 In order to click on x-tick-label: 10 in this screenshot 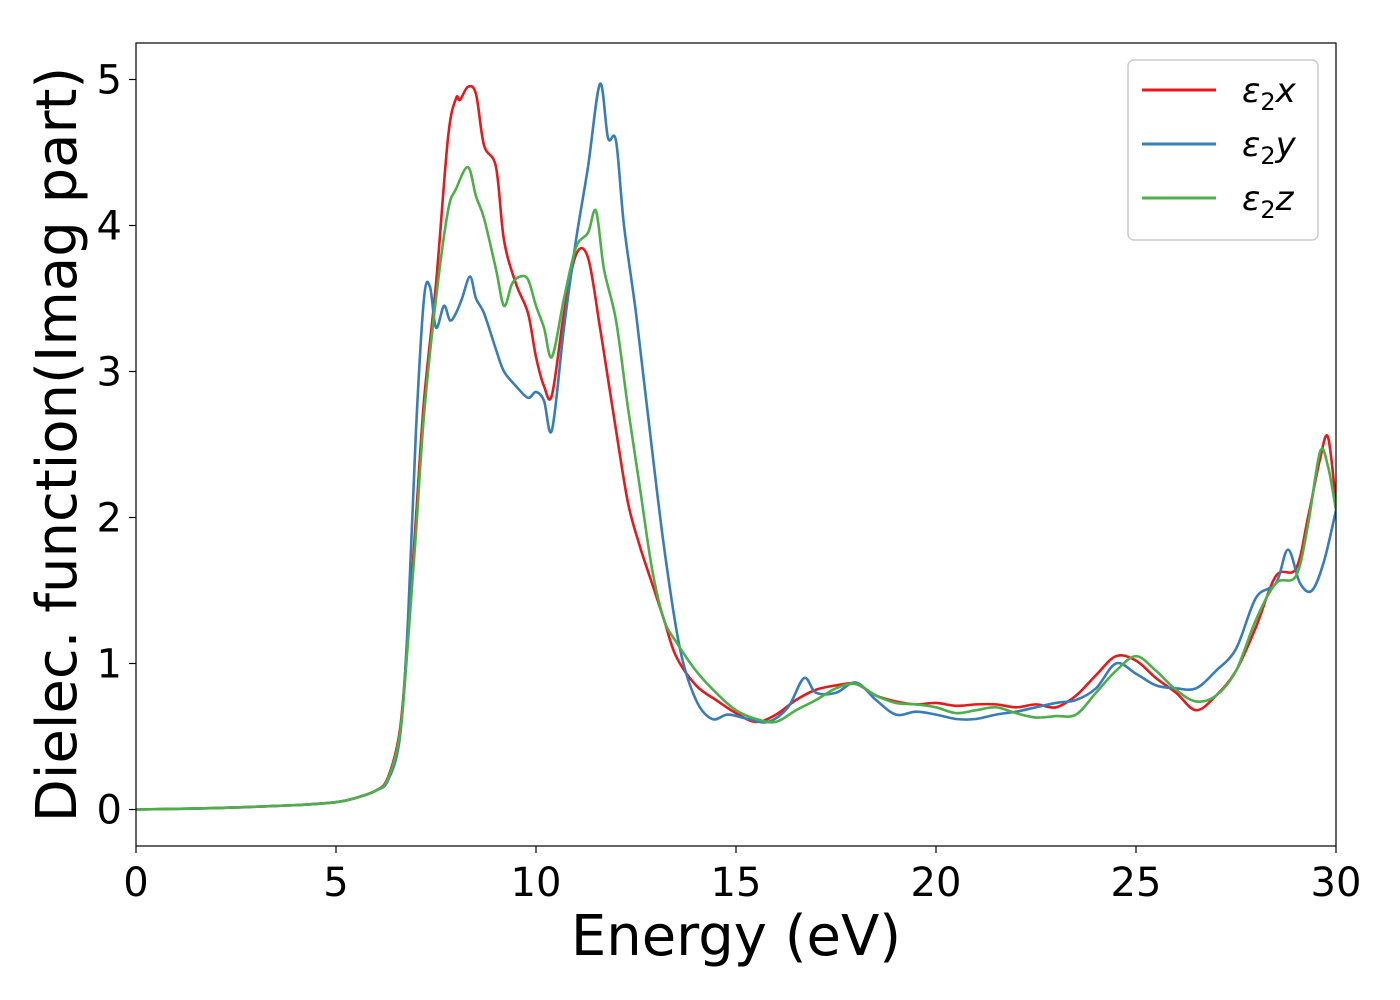, I will do `click(536, 883)`.